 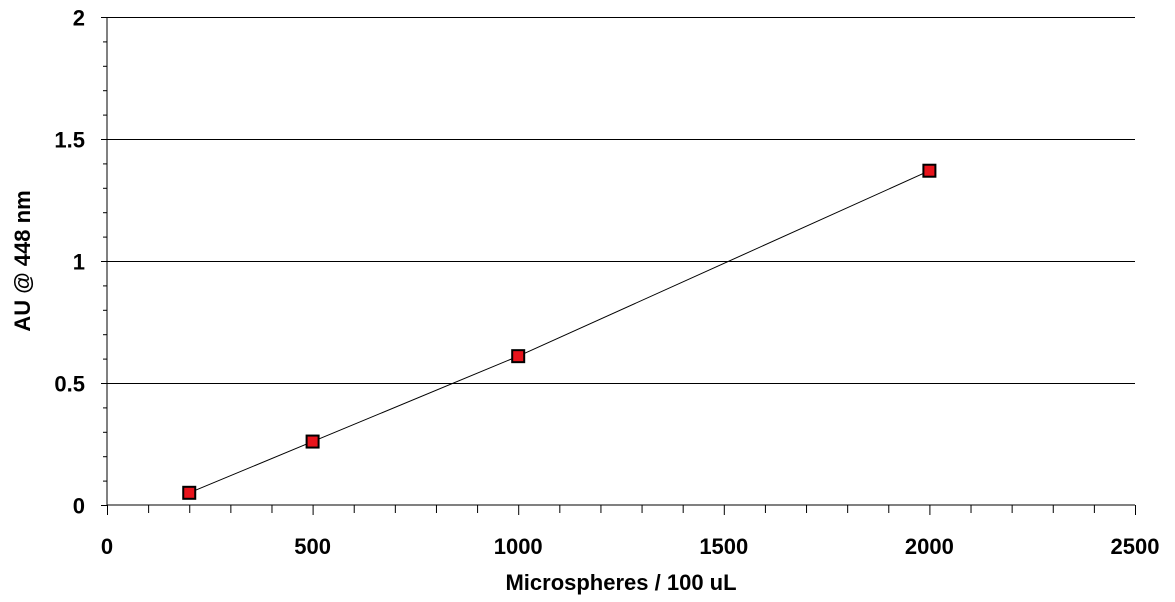 What do you see at coordinates (69, 384) in the screenshot?
I see `y-tick-label: 0.5` at bounding box center [69, 384].